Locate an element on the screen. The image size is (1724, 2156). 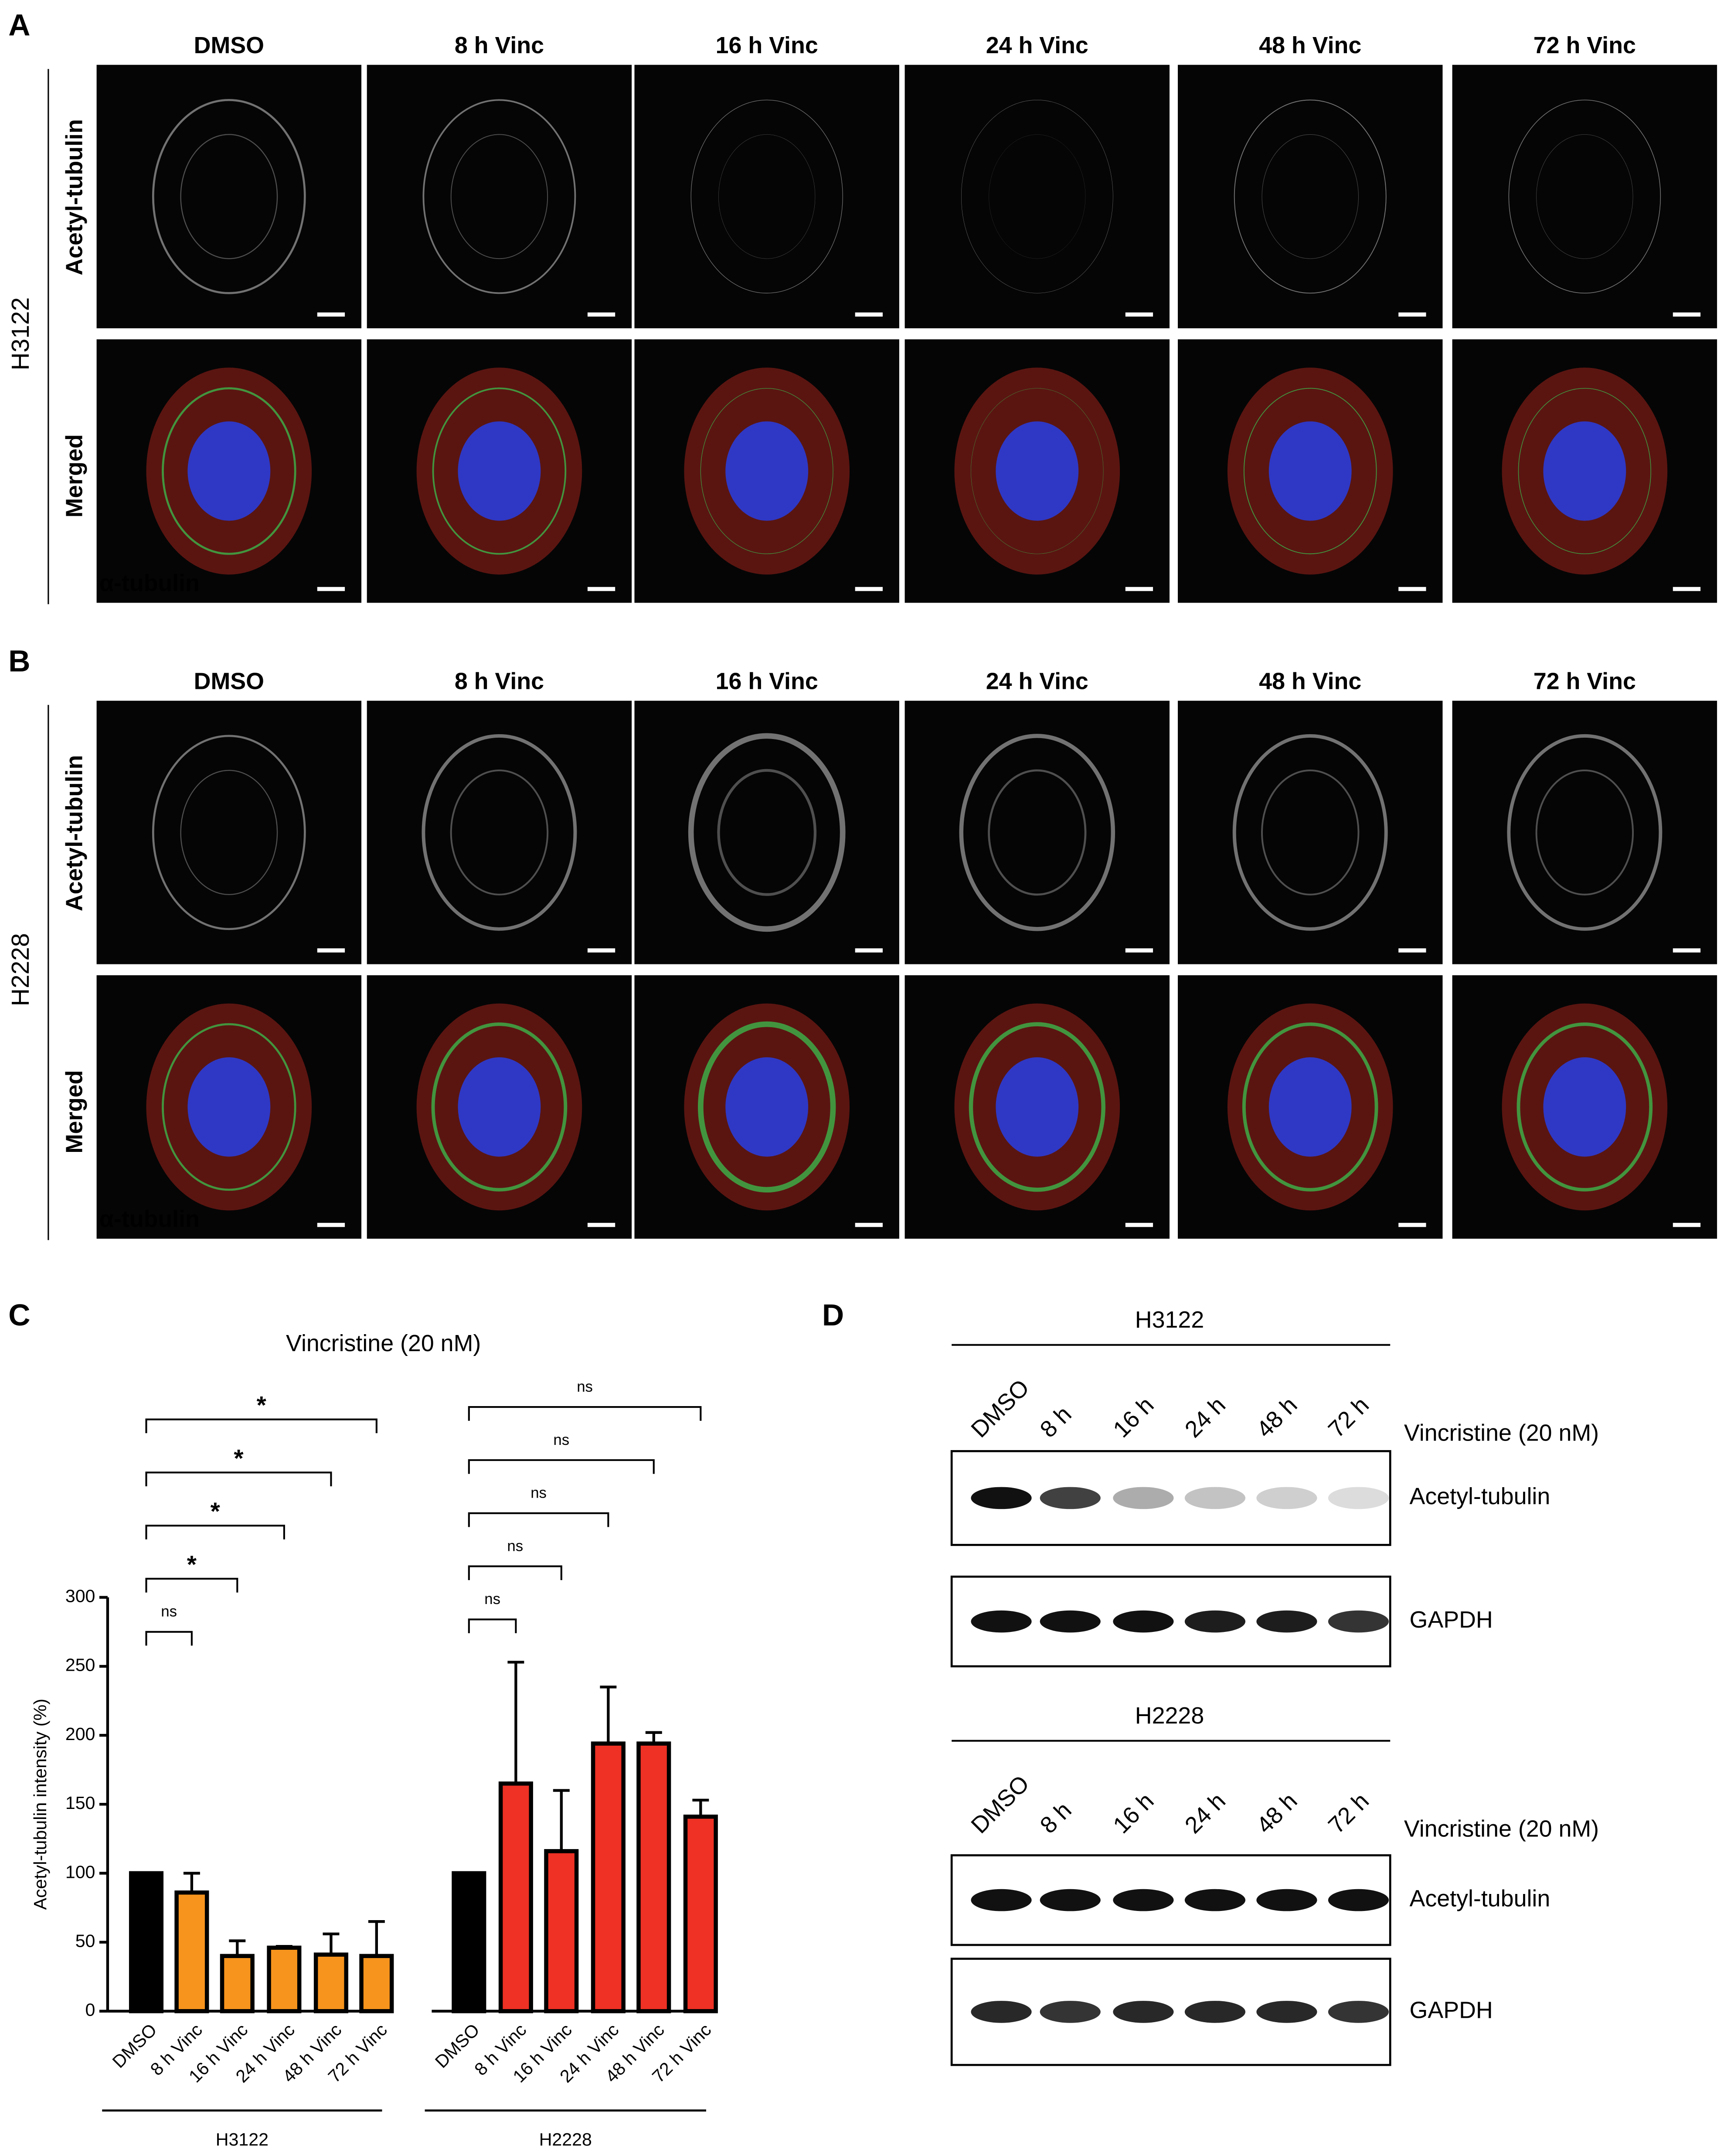
column-header: 16 h Vinc is located at coordinates (767, 681).